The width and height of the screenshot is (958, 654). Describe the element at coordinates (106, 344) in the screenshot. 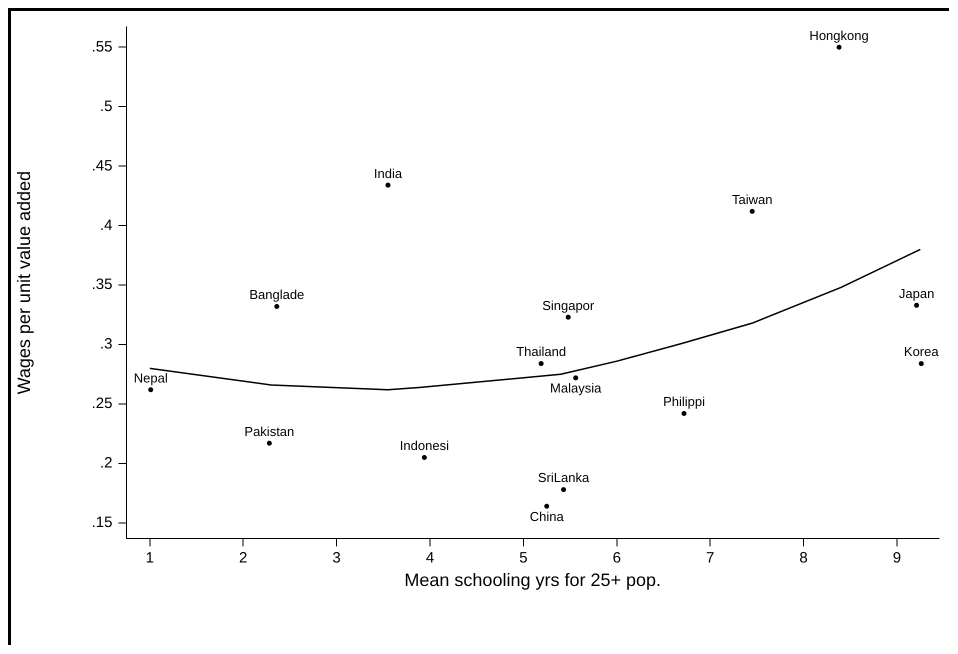

I see `y-tick-label: .3` at that location.